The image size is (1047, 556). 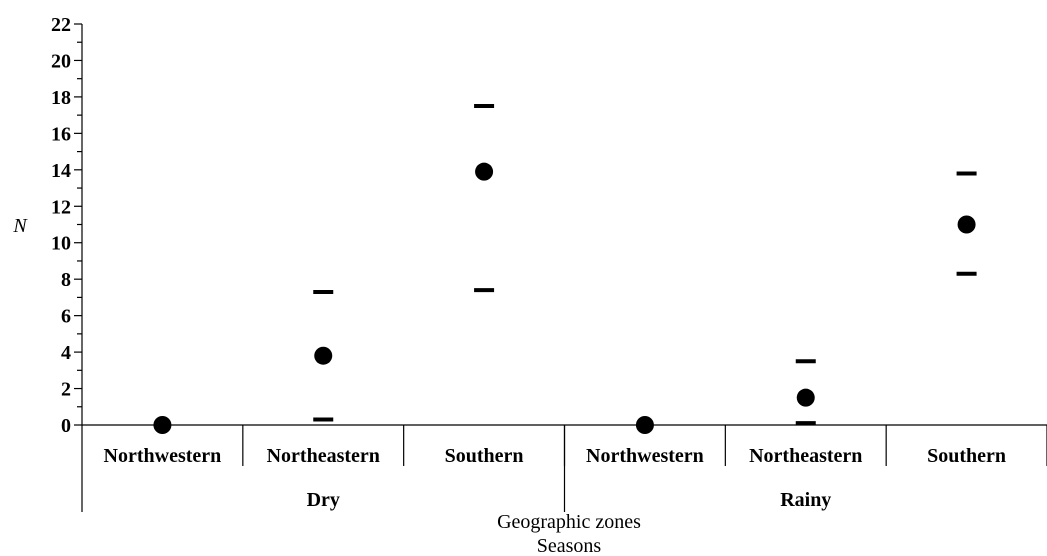 What do you see at coordinates (61, 171) in the screenshot?
I see `y-tick-label: 14` at bounding box center [61, 171].